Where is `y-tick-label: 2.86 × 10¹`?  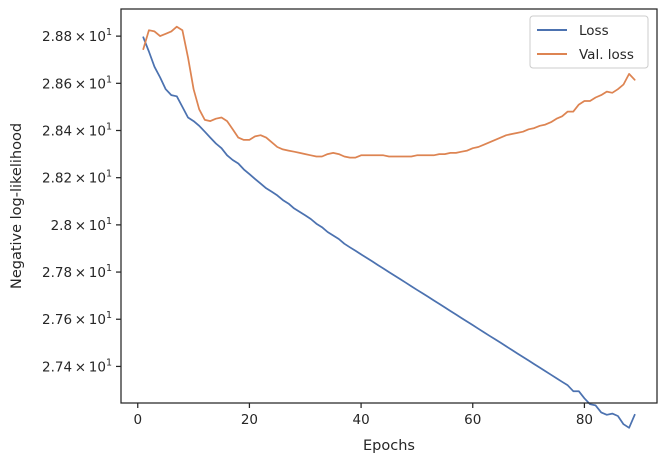
y-tick-label: 2.86 × 10¹ is located at coordinates (77, 83).